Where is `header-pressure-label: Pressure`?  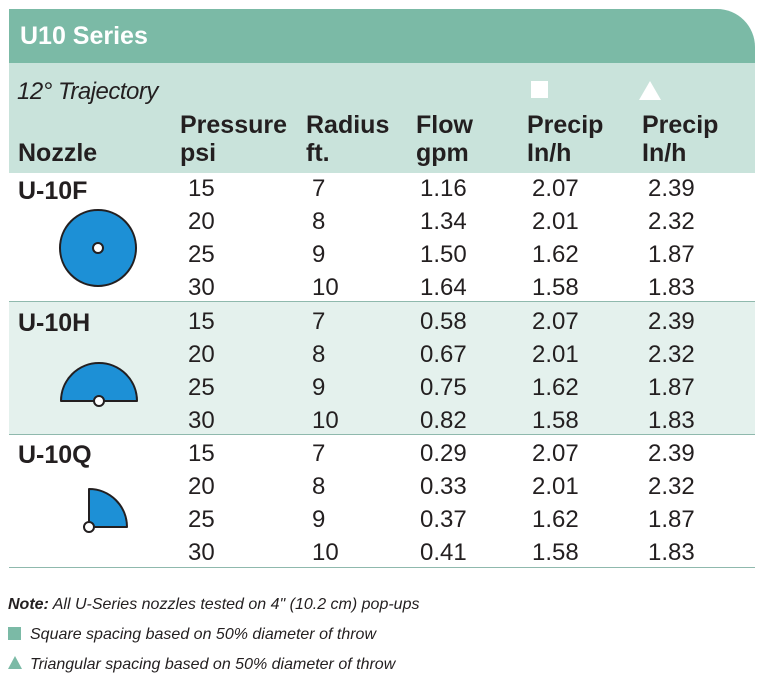
header-pressure-label: Pressure is located at coordinates (234, 125).